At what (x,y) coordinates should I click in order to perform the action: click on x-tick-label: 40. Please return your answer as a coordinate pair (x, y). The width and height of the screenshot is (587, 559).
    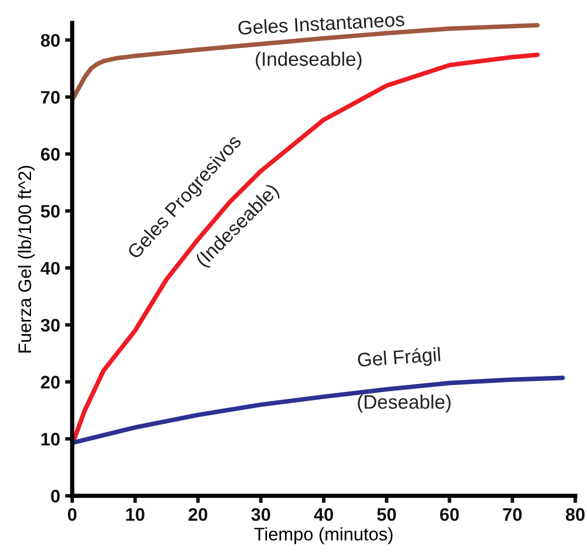
    Looking at the image, I should click on (324, 514).